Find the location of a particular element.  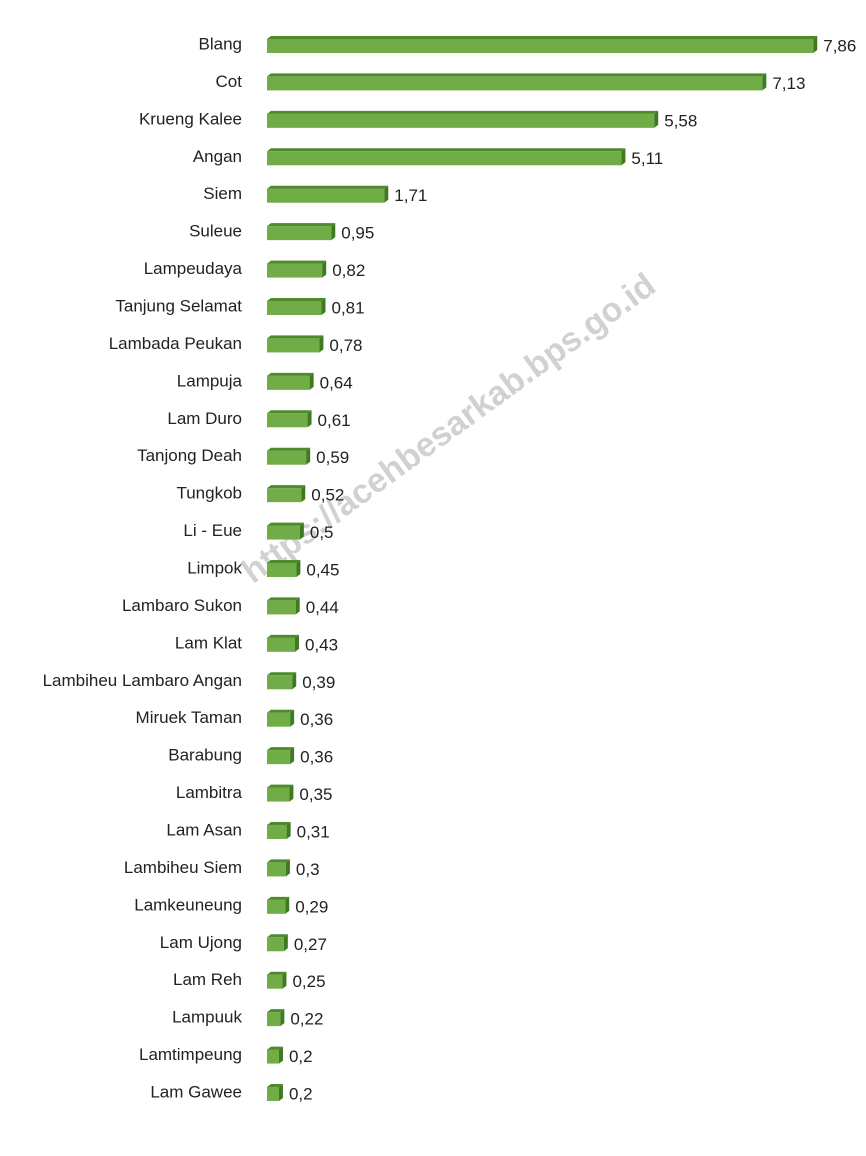

category-label: Lam Duro is located at coordinates (204, 418).